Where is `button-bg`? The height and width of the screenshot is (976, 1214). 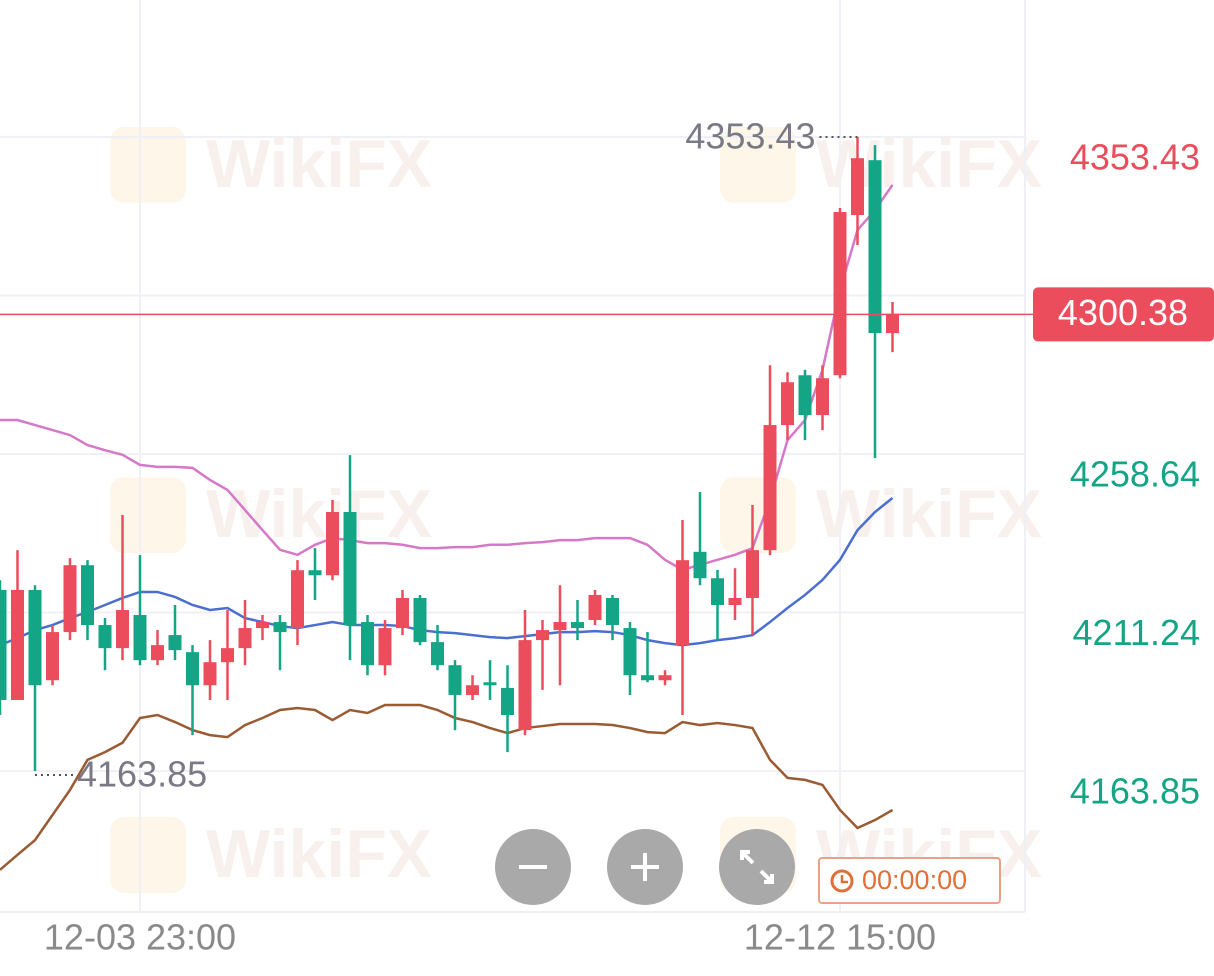 button-bg is located at coordinates (757, 867).